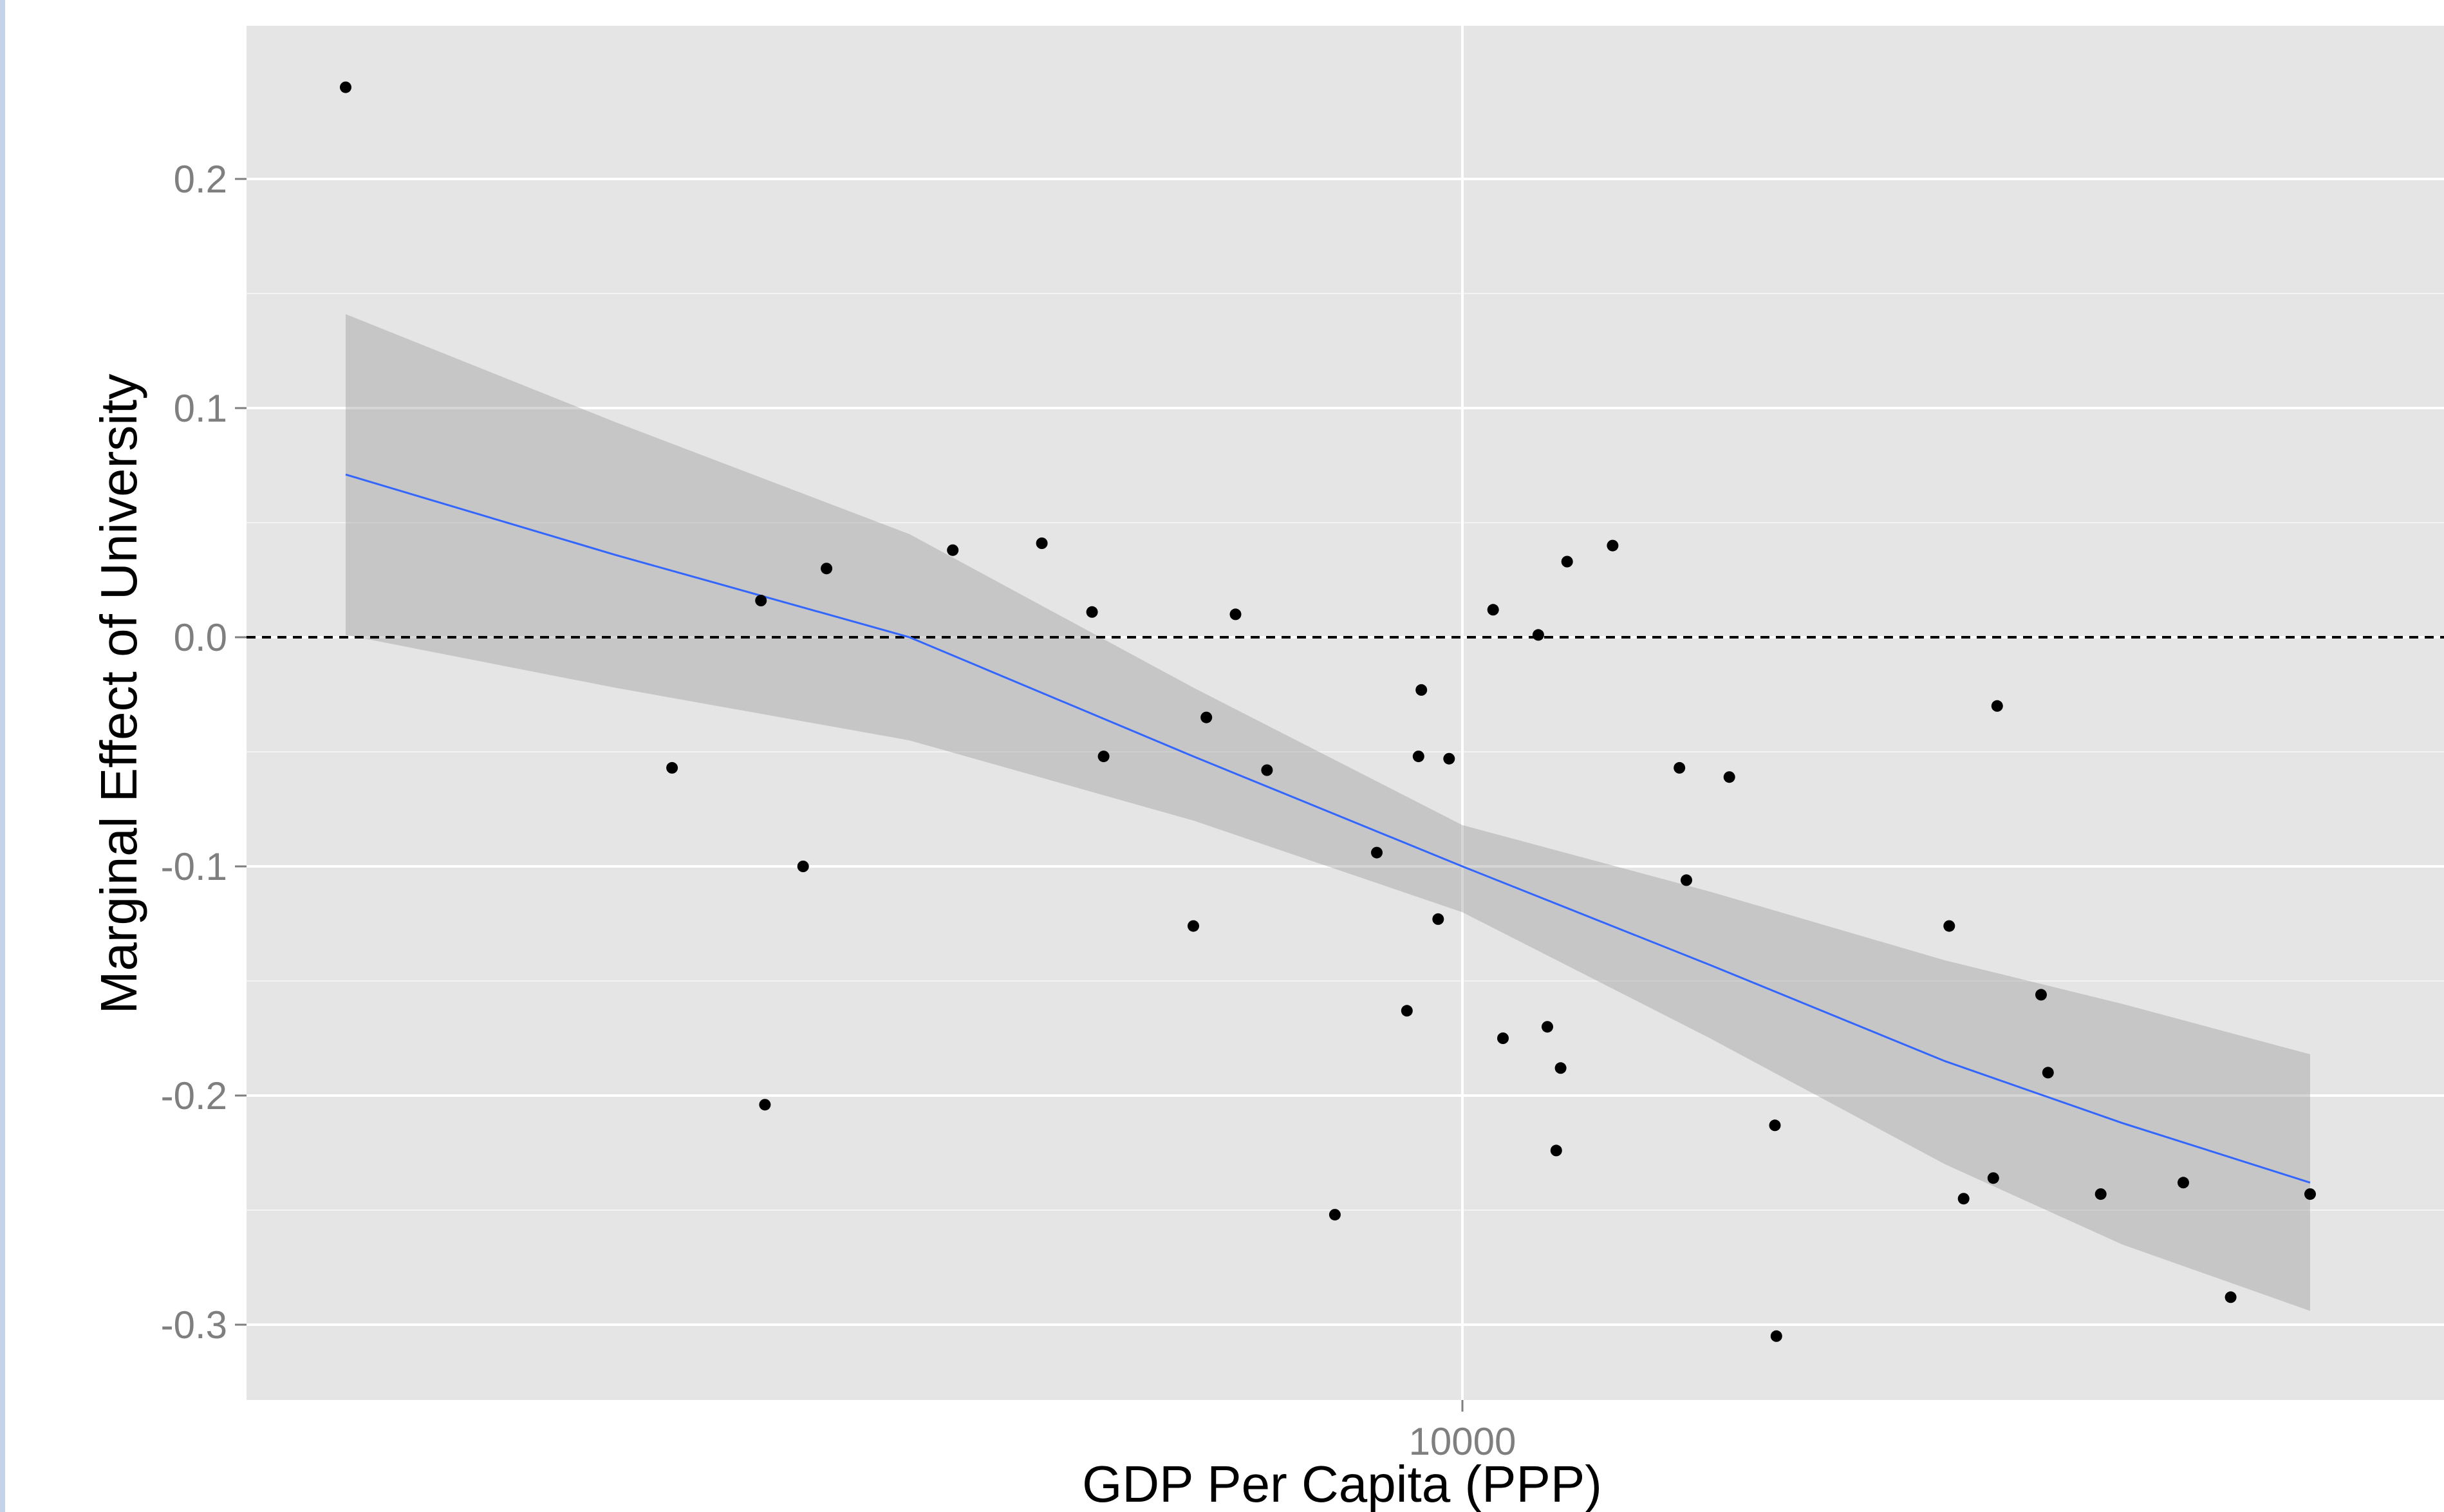 The height and width of the screenshot is (1512, 2444). Describe the element at coordinates (2, 756) in the screenshot. I see `left-edge-bar` at that location.